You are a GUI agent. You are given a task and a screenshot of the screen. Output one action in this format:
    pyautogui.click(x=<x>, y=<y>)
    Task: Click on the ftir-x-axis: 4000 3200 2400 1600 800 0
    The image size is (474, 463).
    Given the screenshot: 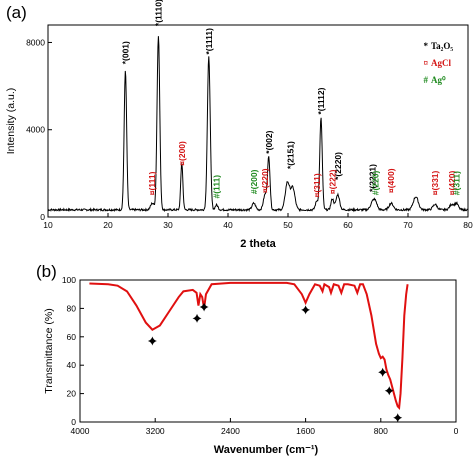 What is the action you would take?
    pyautogui.click(x=265, y=427)
    